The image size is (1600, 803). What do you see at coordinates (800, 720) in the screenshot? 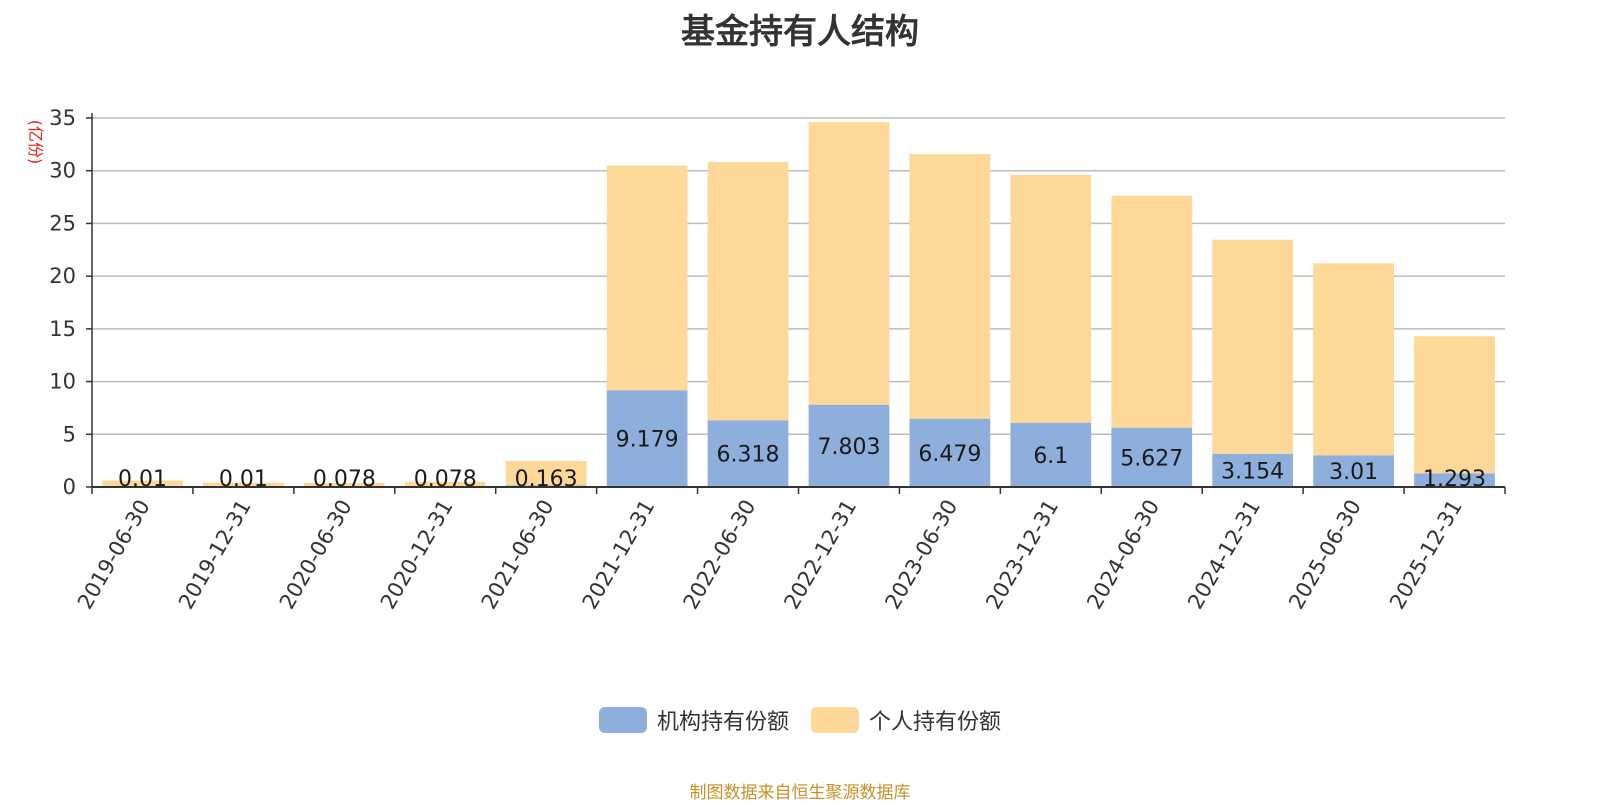
I see `legend: 机构持有份额 个人持有份额` at bounding box center [800, 720].